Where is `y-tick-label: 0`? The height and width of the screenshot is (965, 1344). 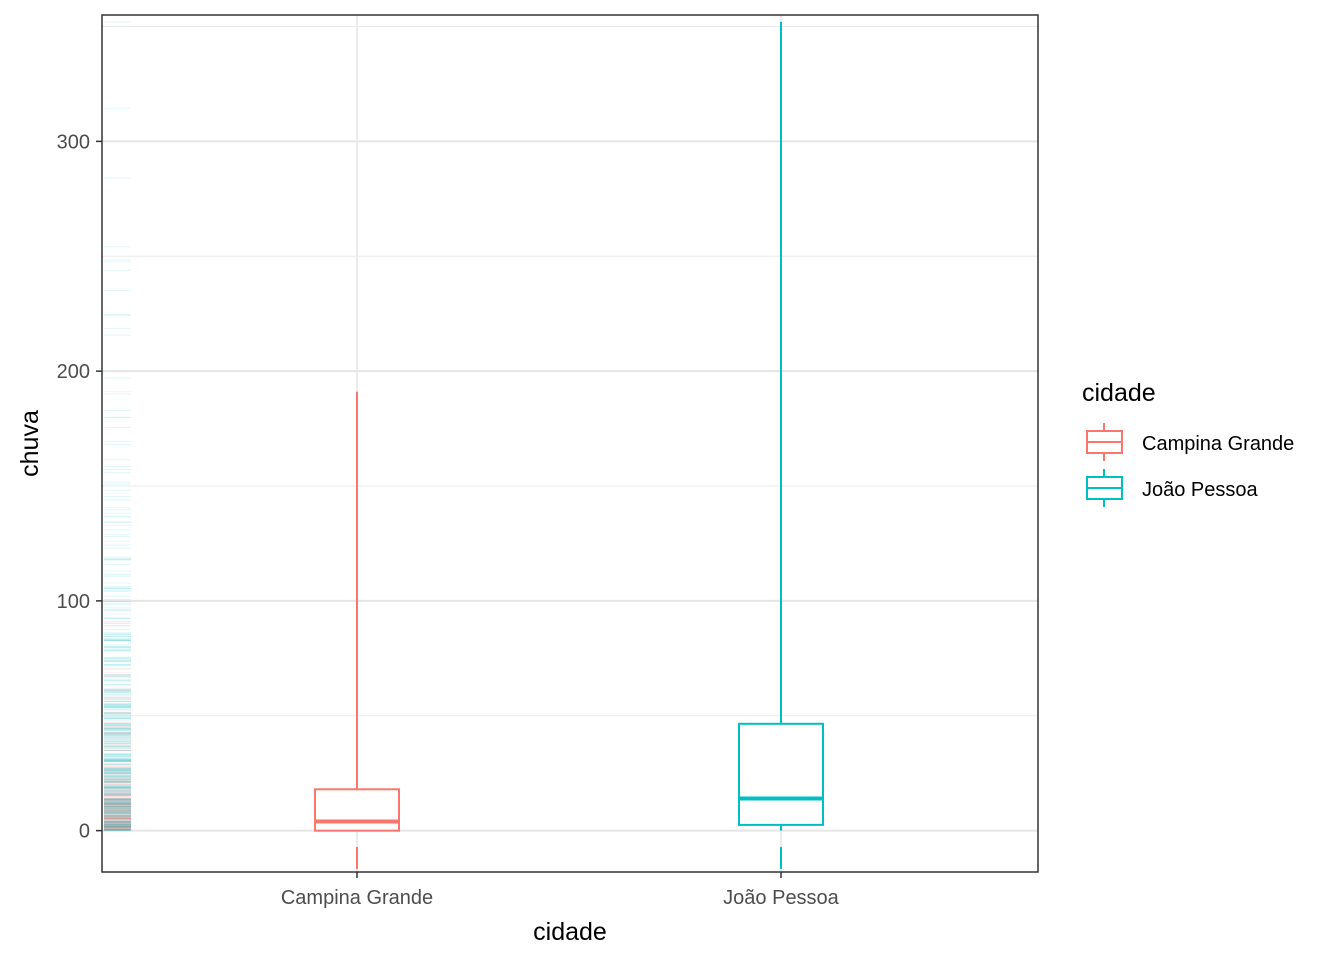 y-tick-label: 0 is located at coordinates (84, 832).